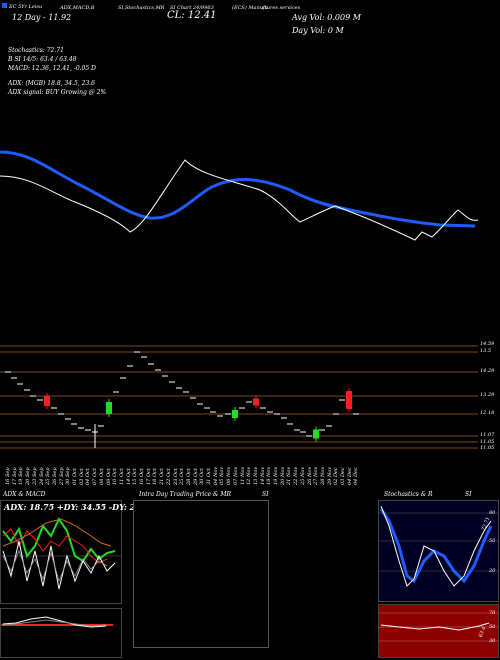  Describe the element at coordinates (329, 475) in the screenshot. I see `date-label: 29 Nov` at that location.